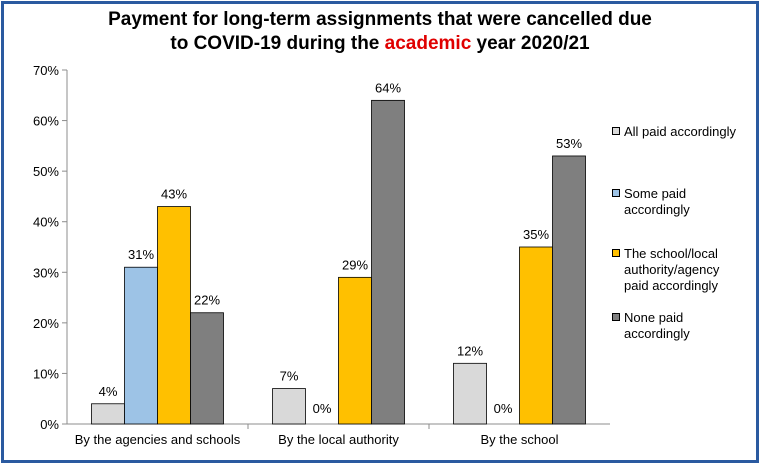  I want to click on legend-item-all-paid: All paid accordingly, so click(674, 132).